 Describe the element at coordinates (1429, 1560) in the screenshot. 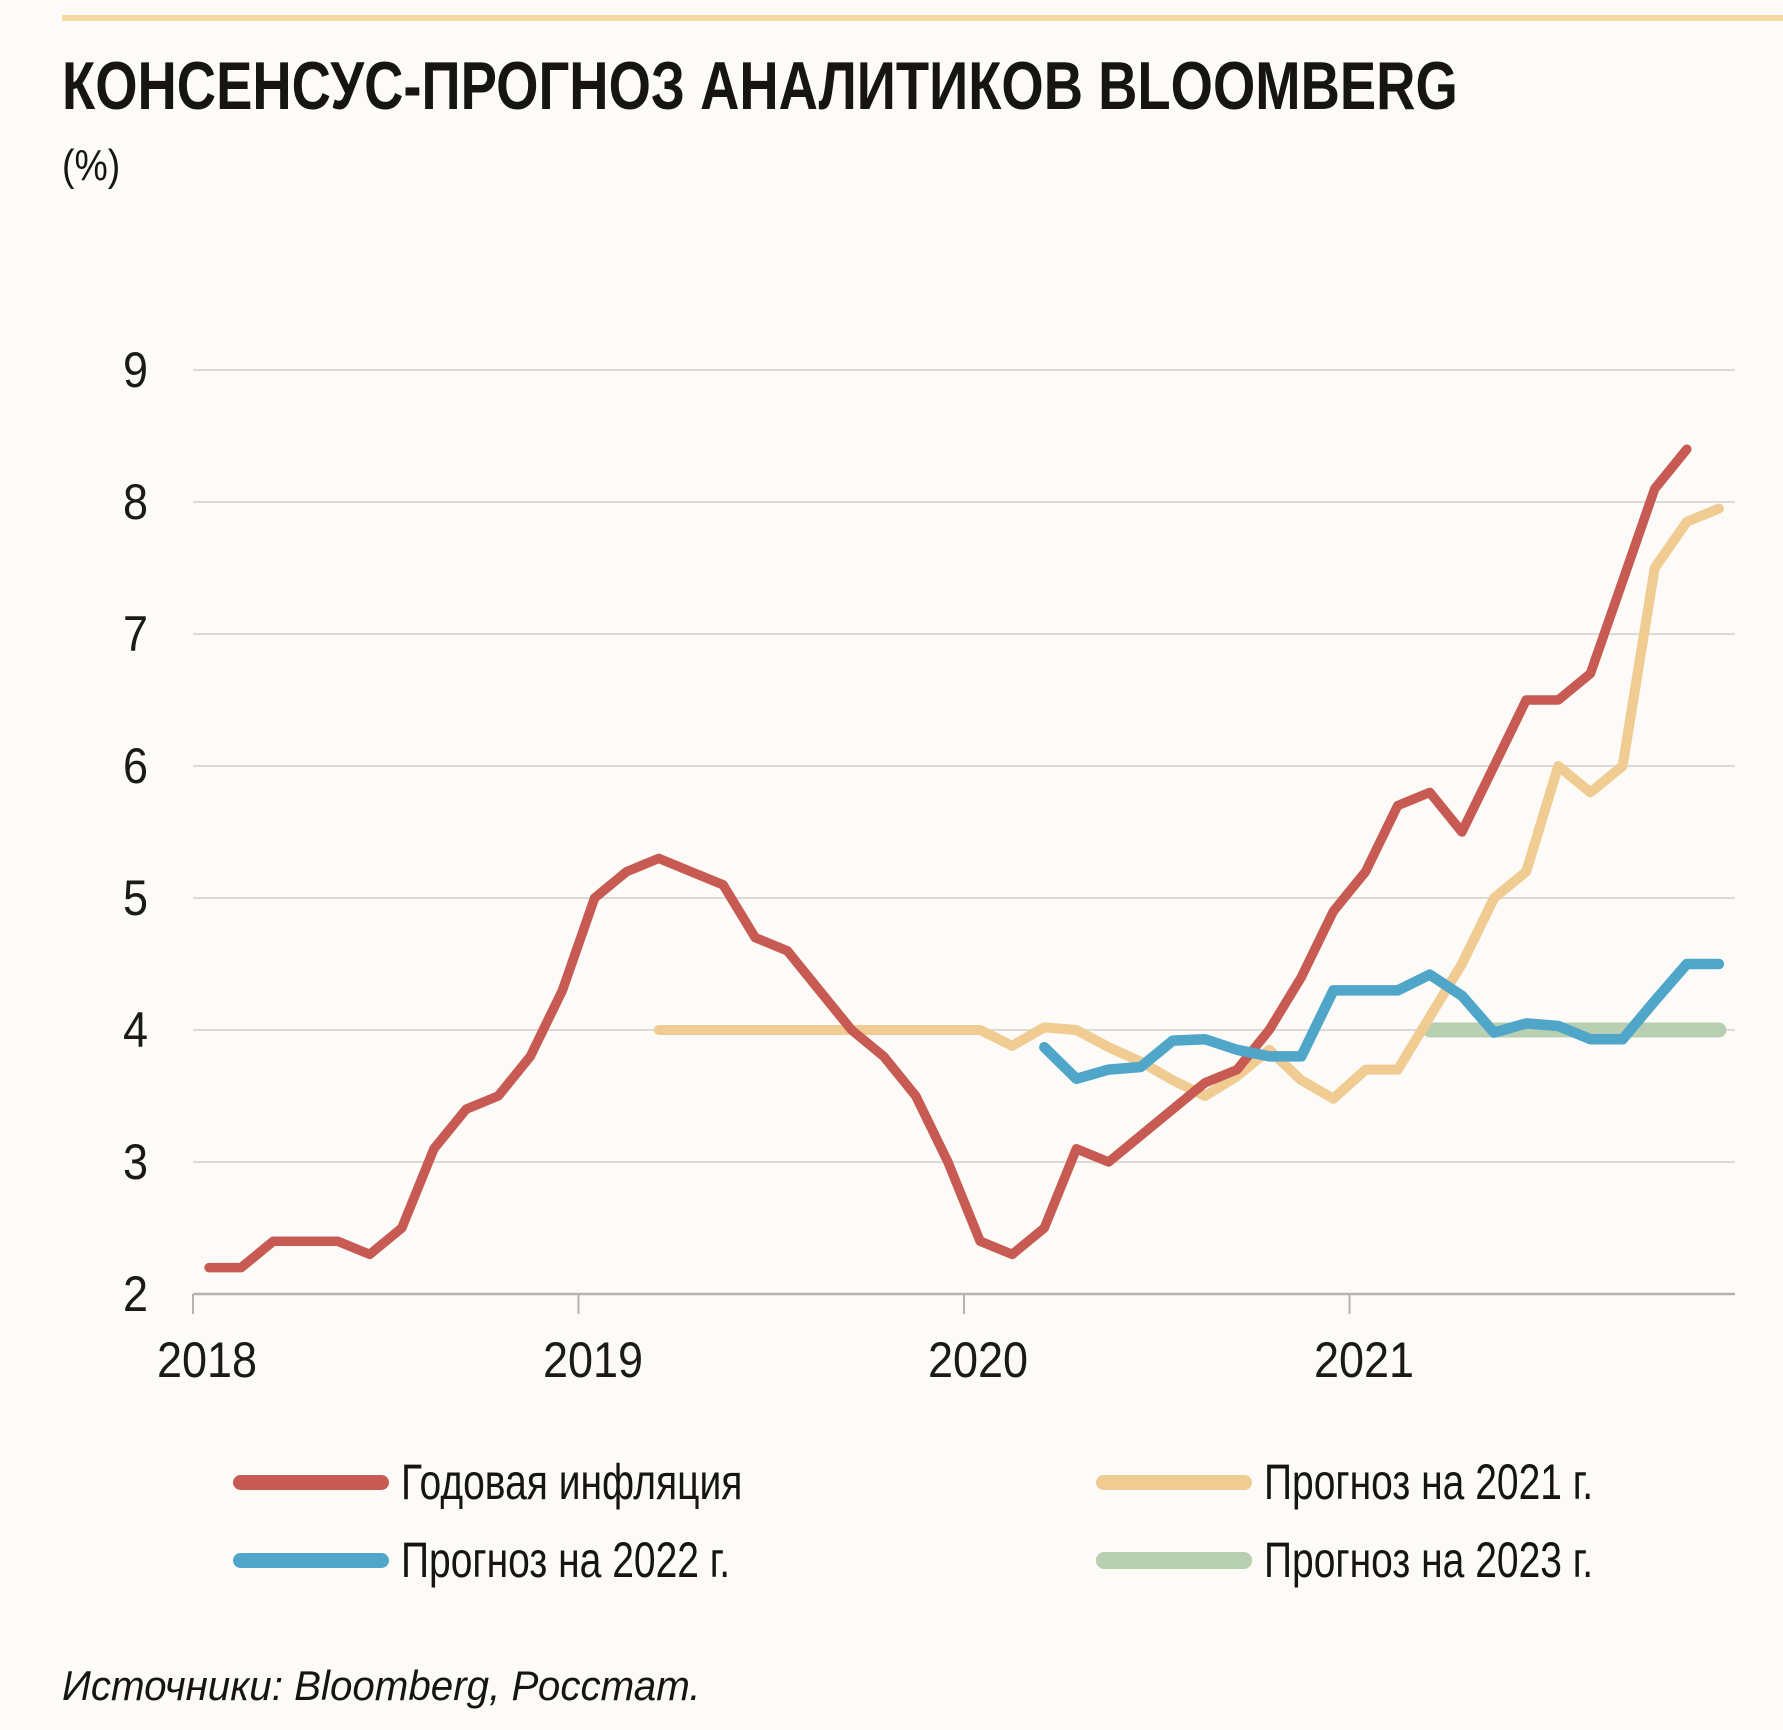

I see `legend-label: Прогноз на 2023 г.` at that location.